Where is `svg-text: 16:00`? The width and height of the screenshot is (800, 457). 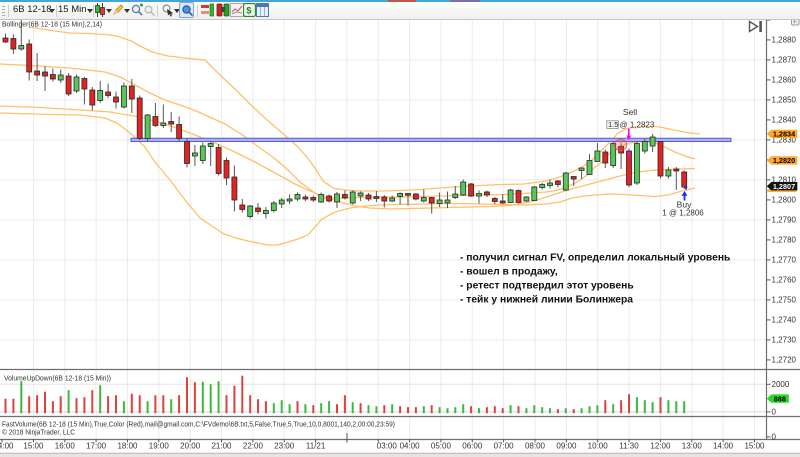
svg-text: 16:00 is located at coordinates (65, 446).